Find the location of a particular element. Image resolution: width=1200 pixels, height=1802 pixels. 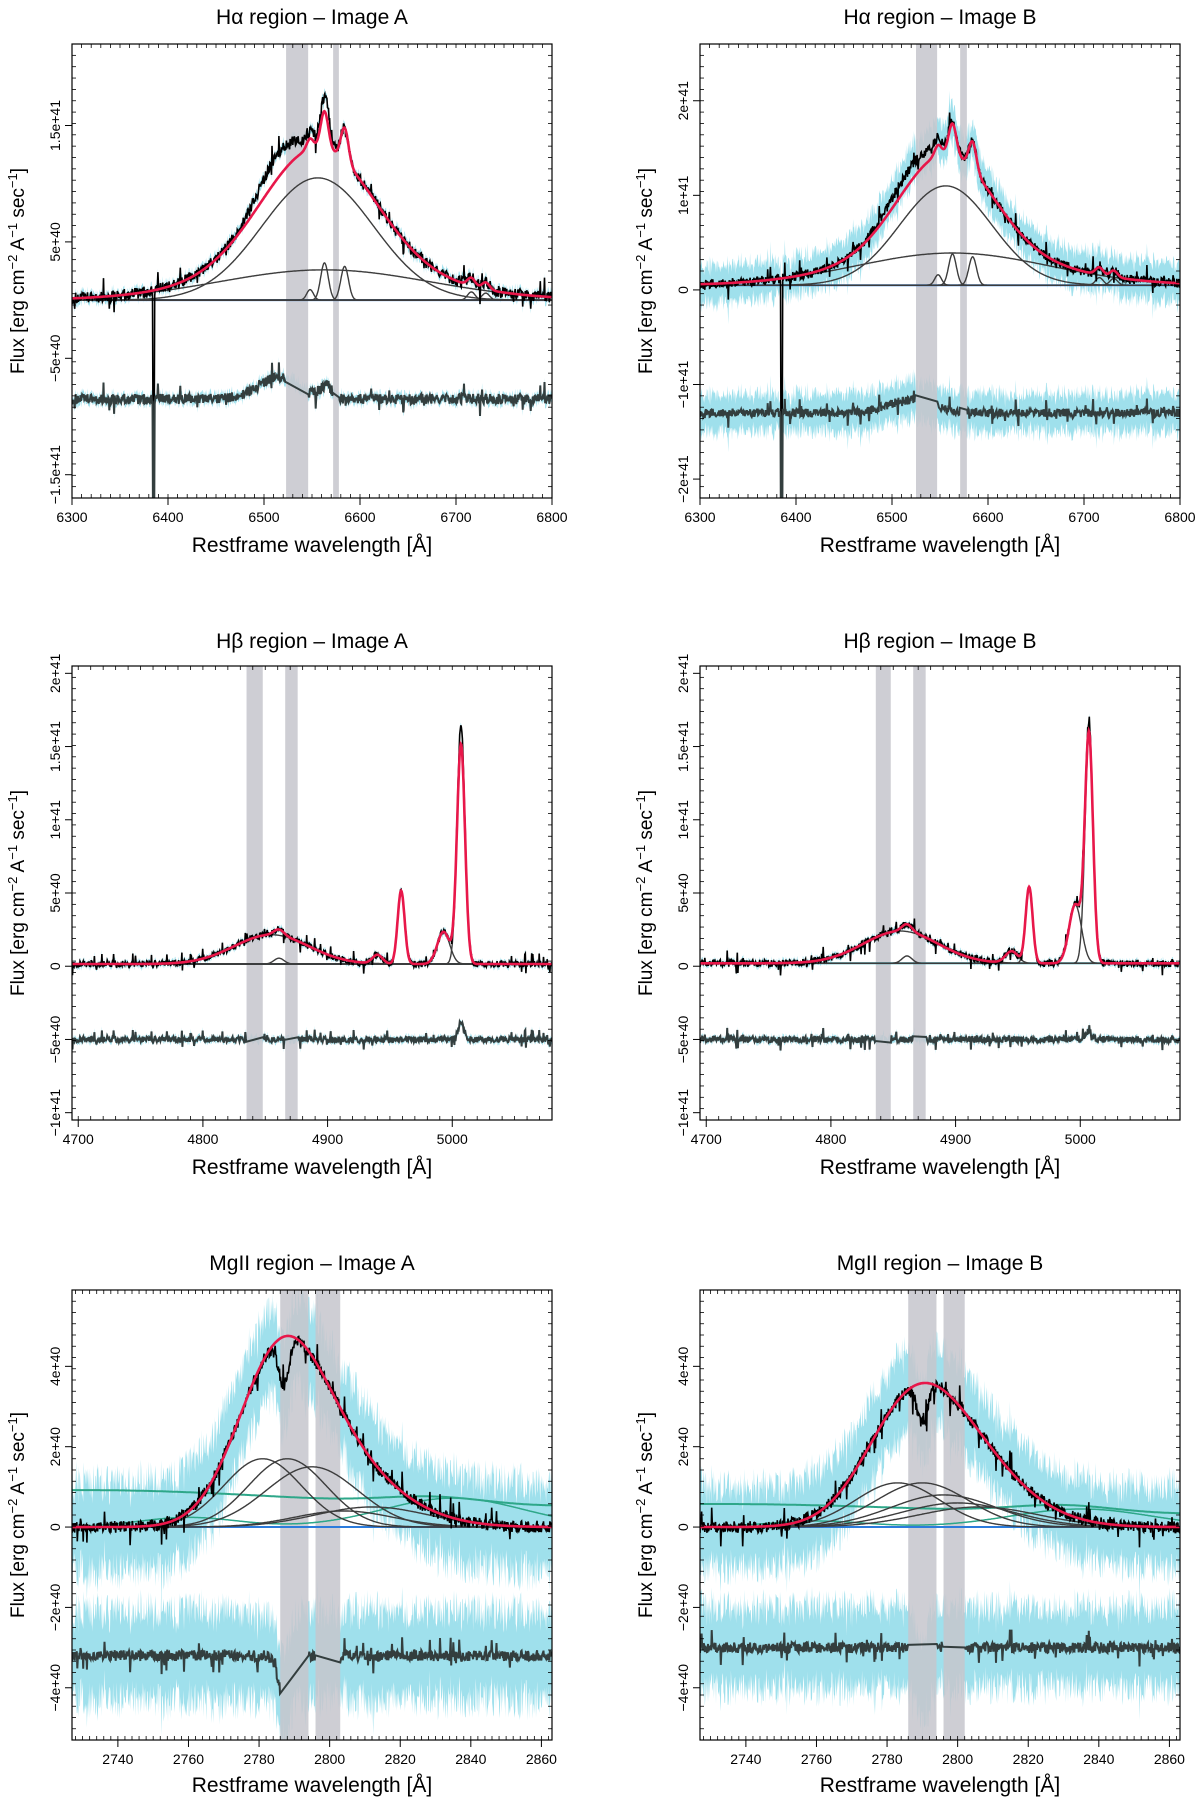

chart-title: Hβ region – Image A is located at coordinates (312, 641).